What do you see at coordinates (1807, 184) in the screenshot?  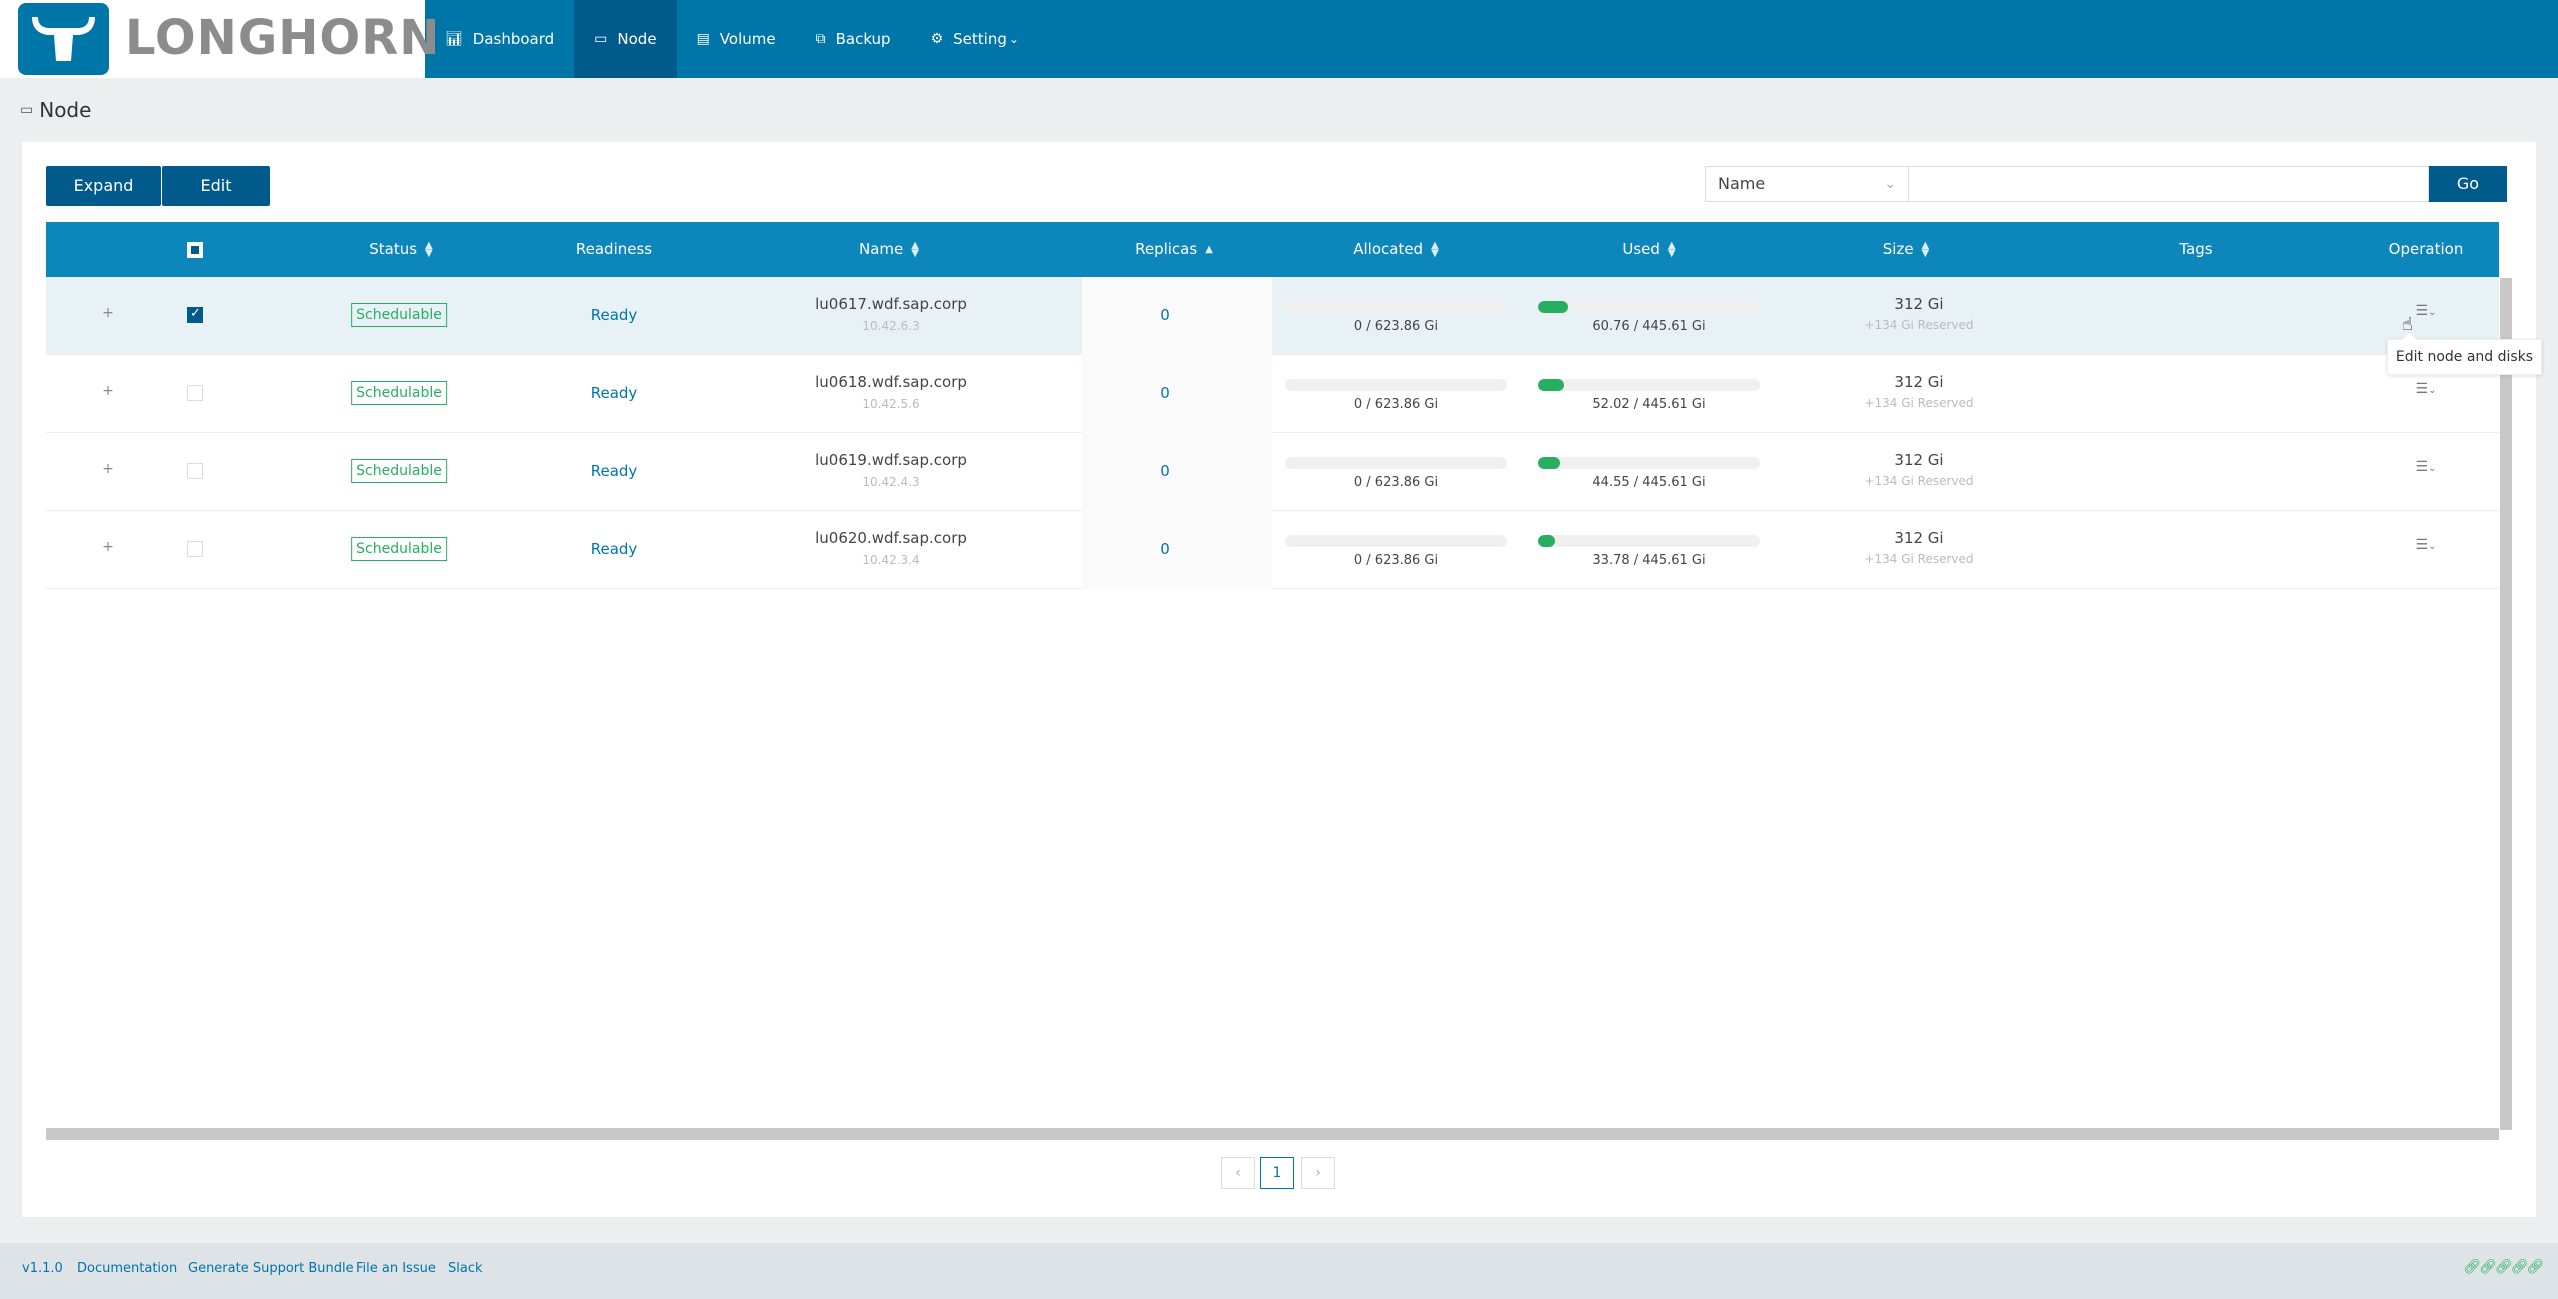 I see `filter-select: Name ⌄` at bounding box center [1807, 184].